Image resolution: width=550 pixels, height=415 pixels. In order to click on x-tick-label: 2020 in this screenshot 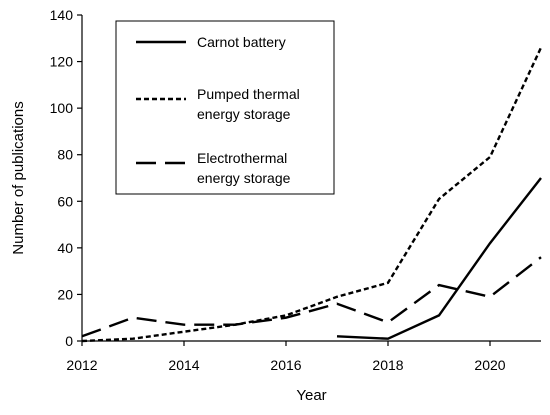, I will do `click(489, 365)`.